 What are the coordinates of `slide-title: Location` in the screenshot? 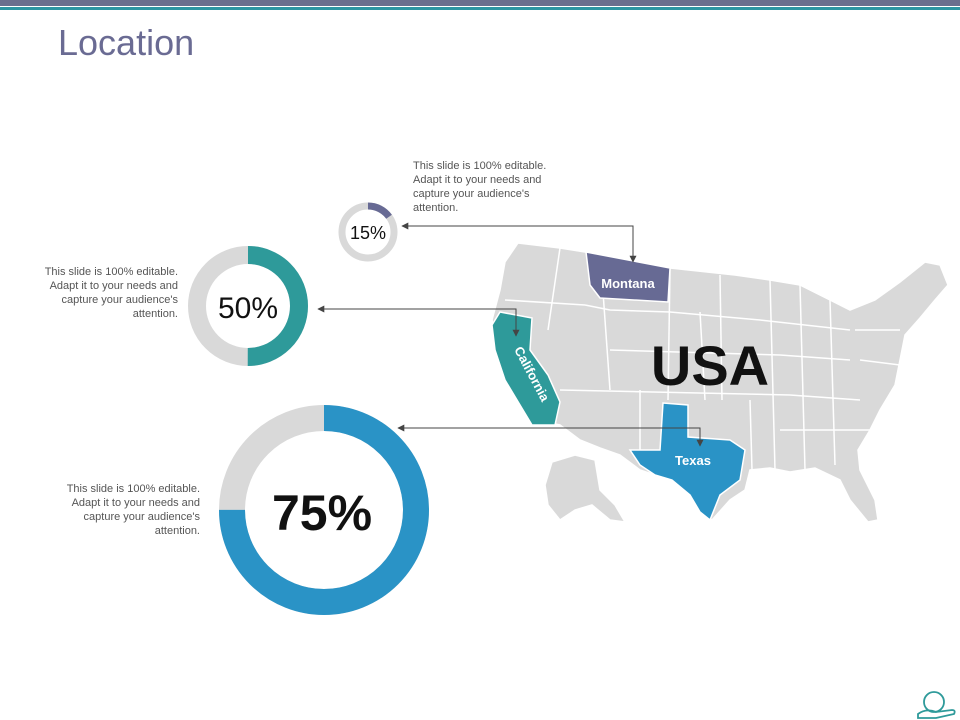 It's located at (126, 42).